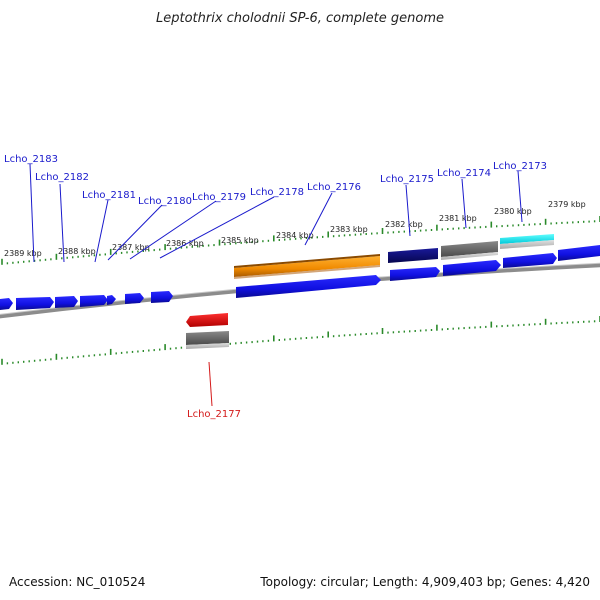 Image resolution: width=600 pixels, height=600 pixels. I want to click on gene-label: Lcho_2177, so click(214, 414).